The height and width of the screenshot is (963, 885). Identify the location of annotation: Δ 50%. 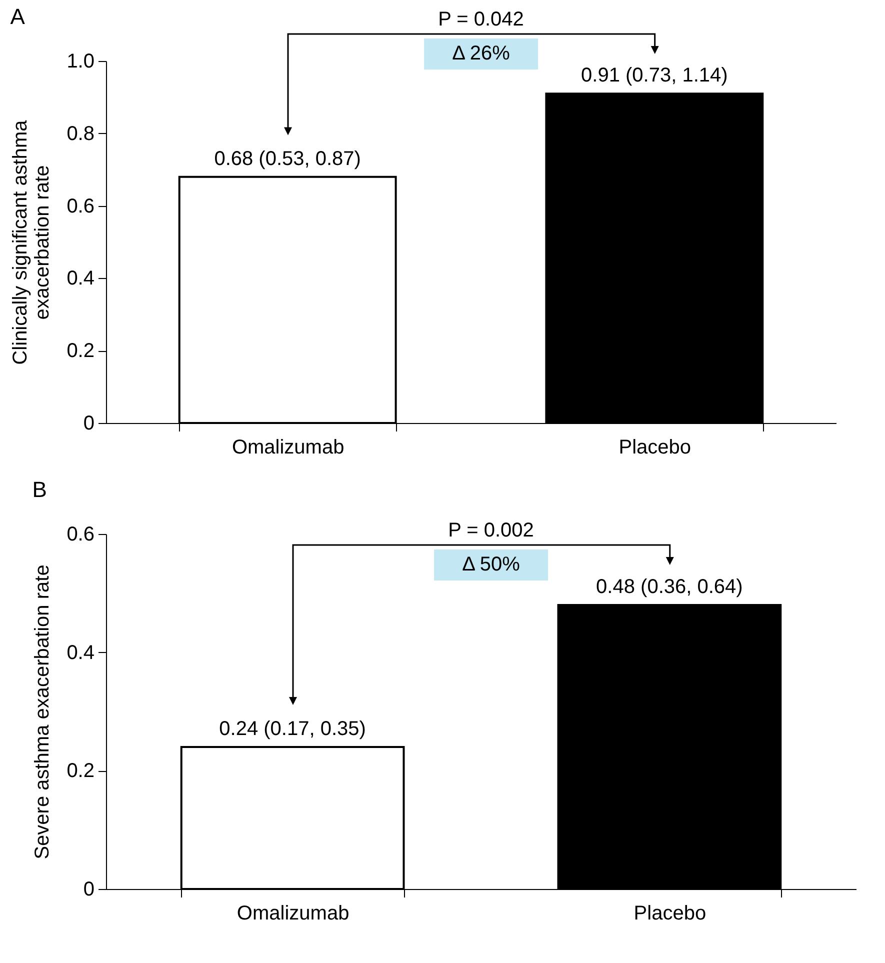
(491, 565).